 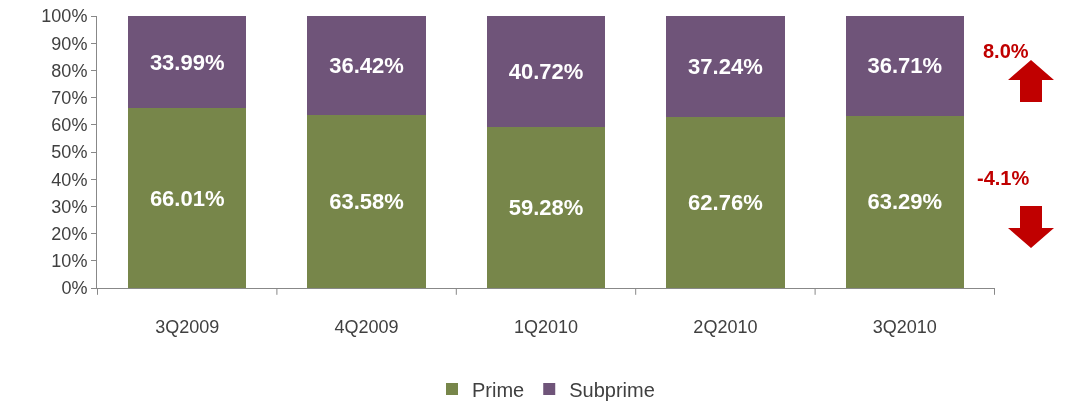 What do you see at coordinates (69, 125) in the screenshot?
I see `y-tick-label: 60%` at bounding box center [69, 125].